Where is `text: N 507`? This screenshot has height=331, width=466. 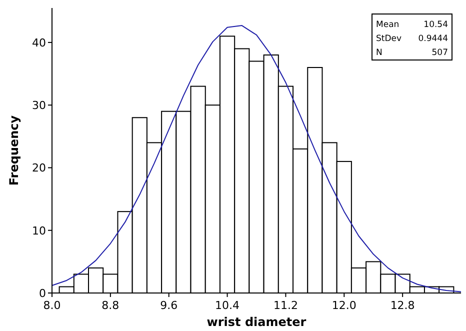
text: N 507 is located at coordinates (412, 53).